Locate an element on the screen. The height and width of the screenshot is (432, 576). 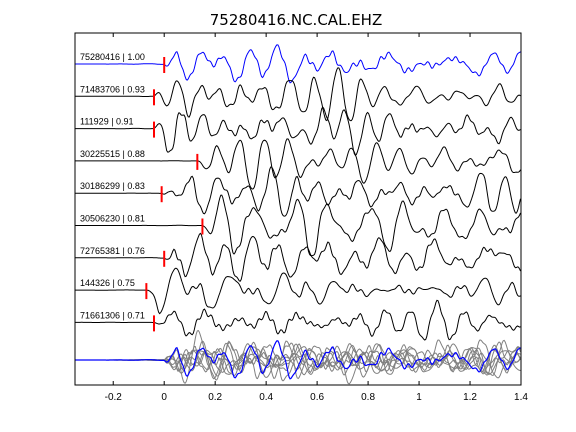
trace-label-72765381: 72765381 | 0.76 is located at coordinates (112, 251).